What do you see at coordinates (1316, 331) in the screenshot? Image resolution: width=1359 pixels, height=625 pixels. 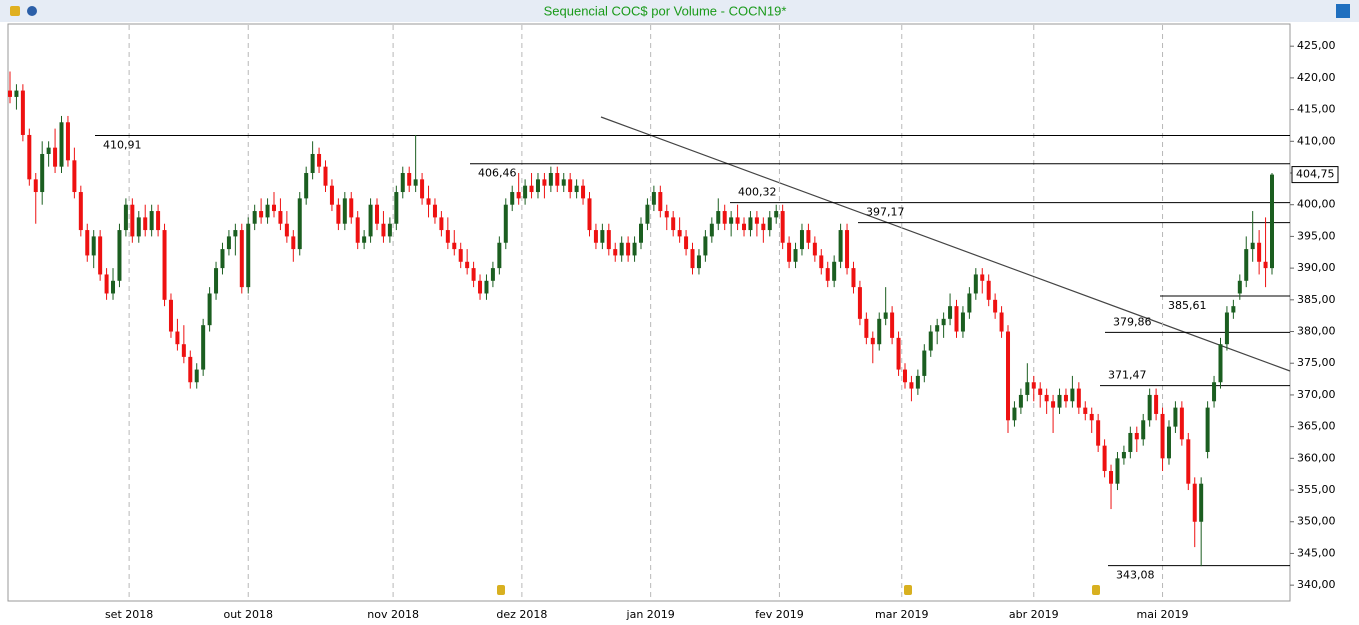 I see `y-tick-label: 380,00` at bounding box center [1316, 331].